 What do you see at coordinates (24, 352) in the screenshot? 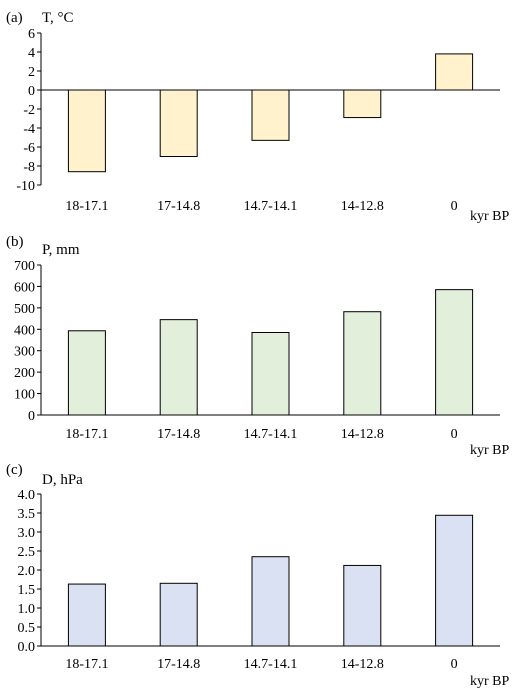
I see `panel-1-ytick-label-4: 300` at bounding box center [24, 352].